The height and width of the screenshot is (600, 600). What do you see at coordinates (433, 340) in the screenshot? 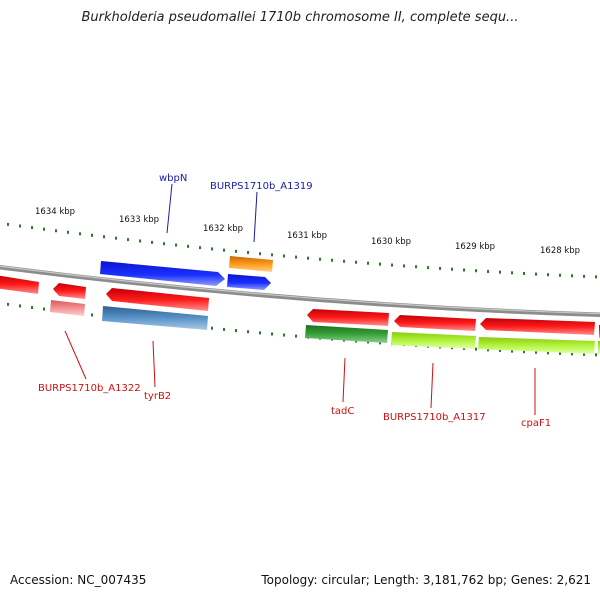
I see `gene-BURPS1710b_A1317-homolog` at bounding box center [433, 340].